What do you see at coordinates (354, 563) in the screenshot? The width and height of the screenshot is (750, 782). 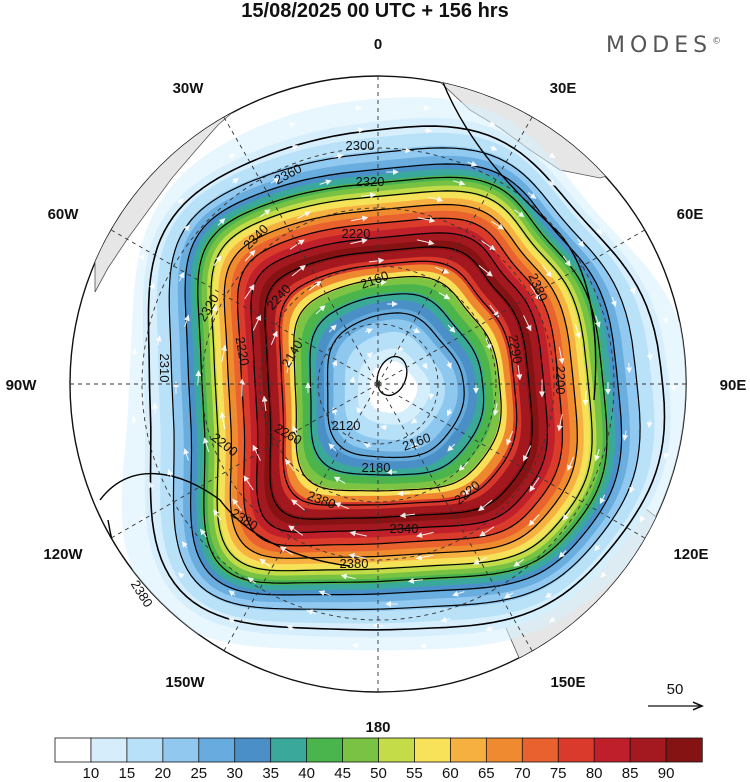 I see `contour-label: 2380` at bounding box center [354, 563].